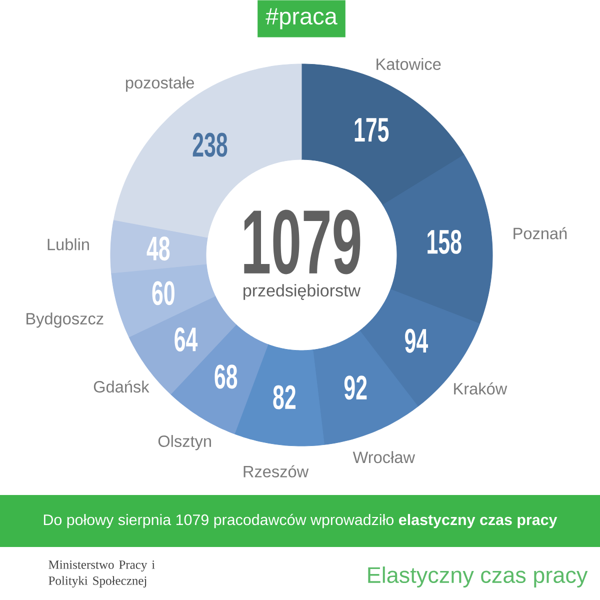 The image size is (600, 600). I want to click on slice-label: Kraków, so click(481, 388).